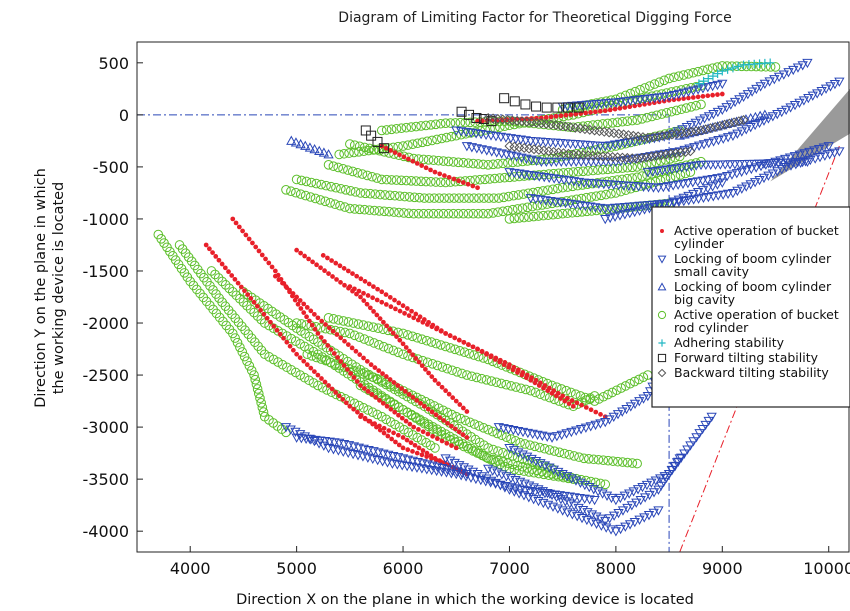 The width and height of the screenshot is (850, 611). Describe the element at coordinates (743, 372) in the screenshot. I see `legend-entry-backward: Backward tilting stability` at that location.